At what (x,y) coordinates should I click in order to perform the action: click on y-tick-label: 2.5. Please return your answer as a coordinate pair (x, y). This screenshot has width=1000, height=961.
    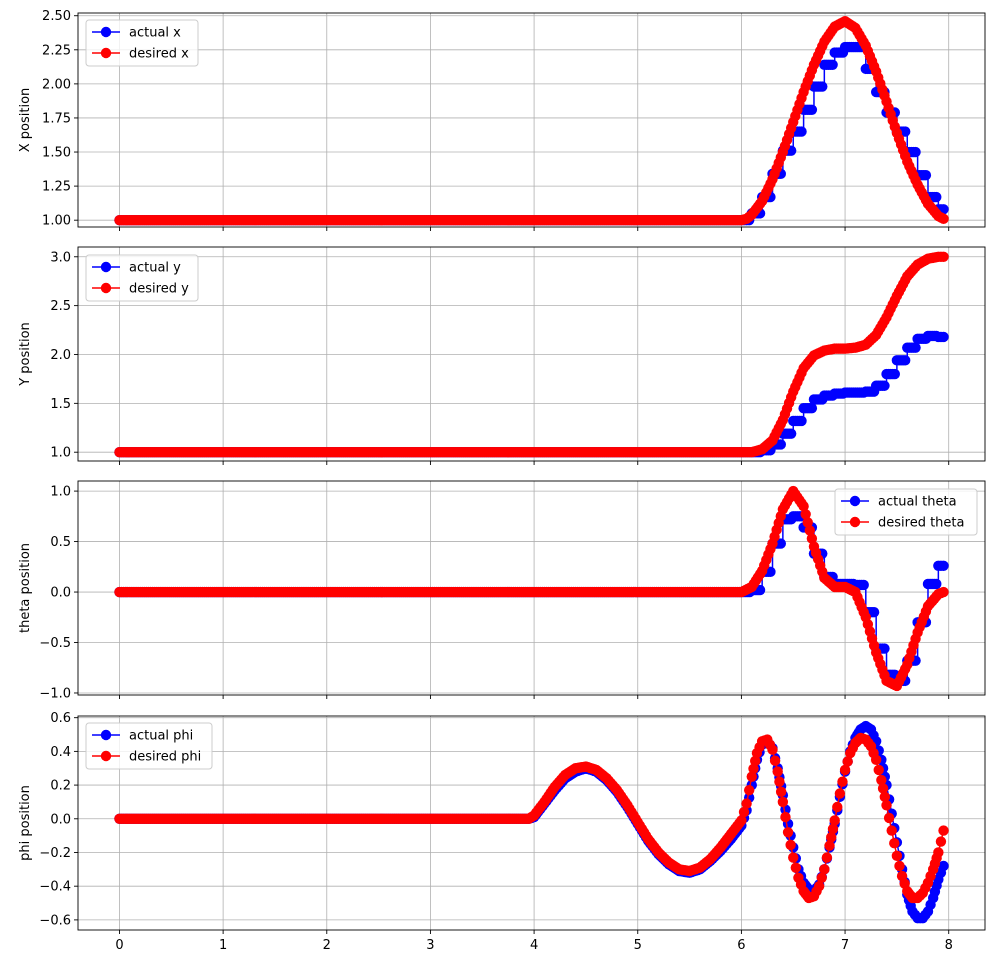
    Looking at the image, I should click on (60, 306).